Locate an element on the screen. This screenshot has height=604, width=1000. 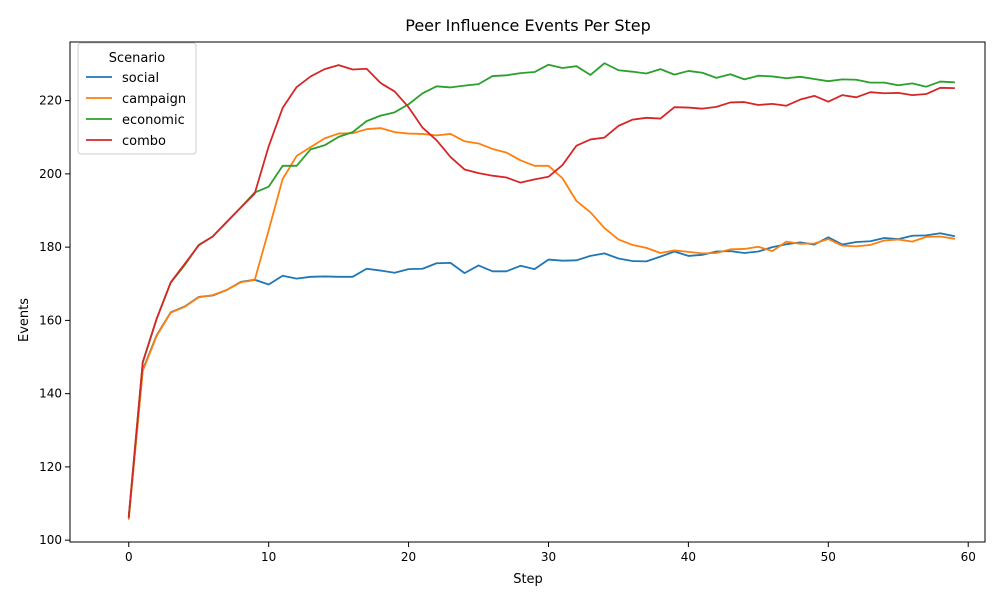
x-tick-label: 0 is located at coordinates (129, 557).